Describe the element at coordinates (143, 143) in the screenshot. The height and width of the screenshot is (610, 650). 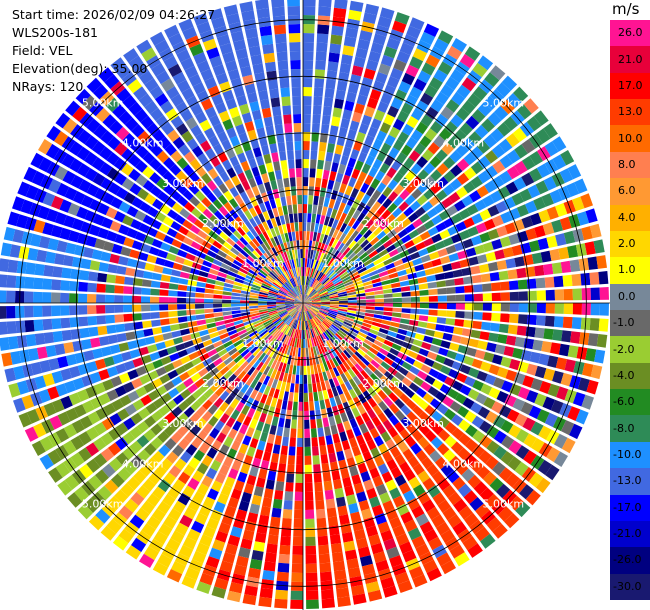
I see `range-ring-label: 4.00km` at that location.